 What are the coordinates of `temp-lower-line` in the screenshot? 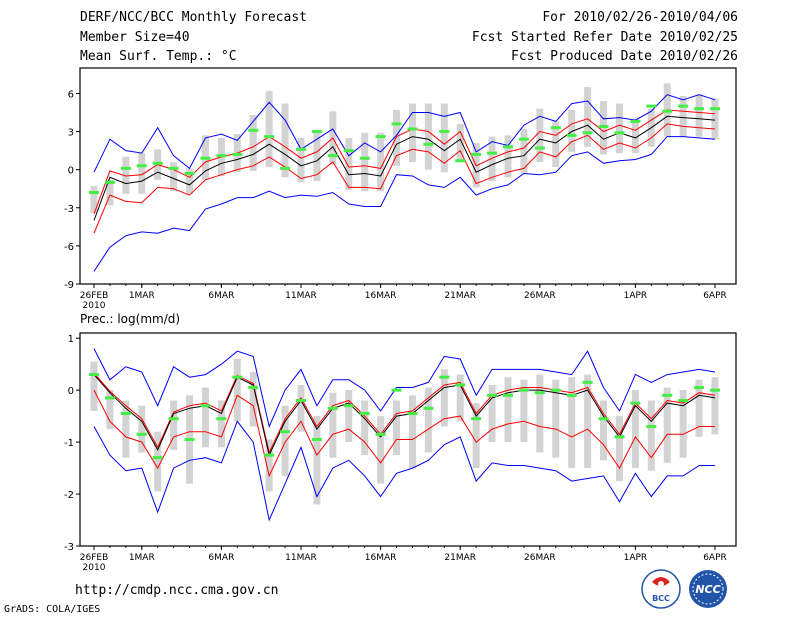 It's located at (404, 178).